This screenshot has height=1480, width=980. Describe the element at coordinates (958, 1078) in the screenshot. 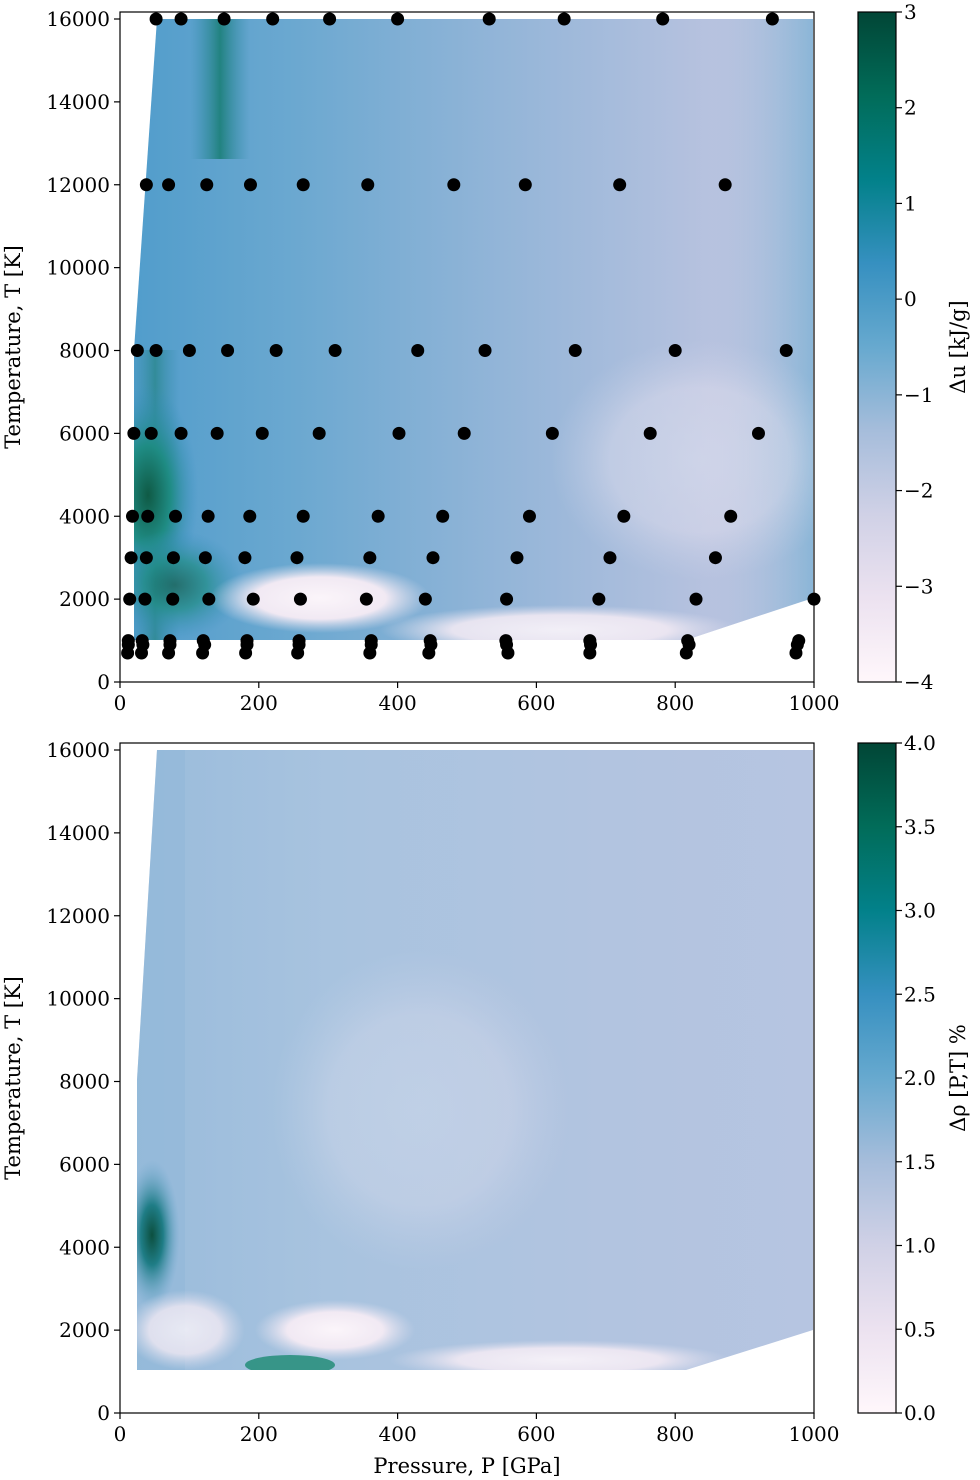

I see `bottom-colorbar-label: Δρ [P,T] %` at that location.